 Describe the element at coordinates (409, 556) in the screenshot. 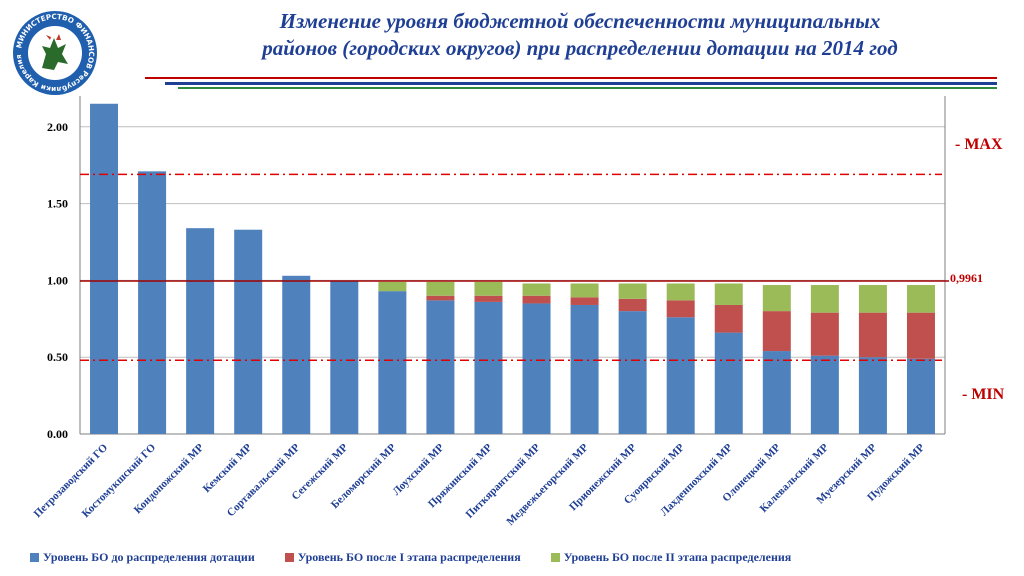

I see `legend-label-2: Уровень БО после I этапа распределения` at that location.